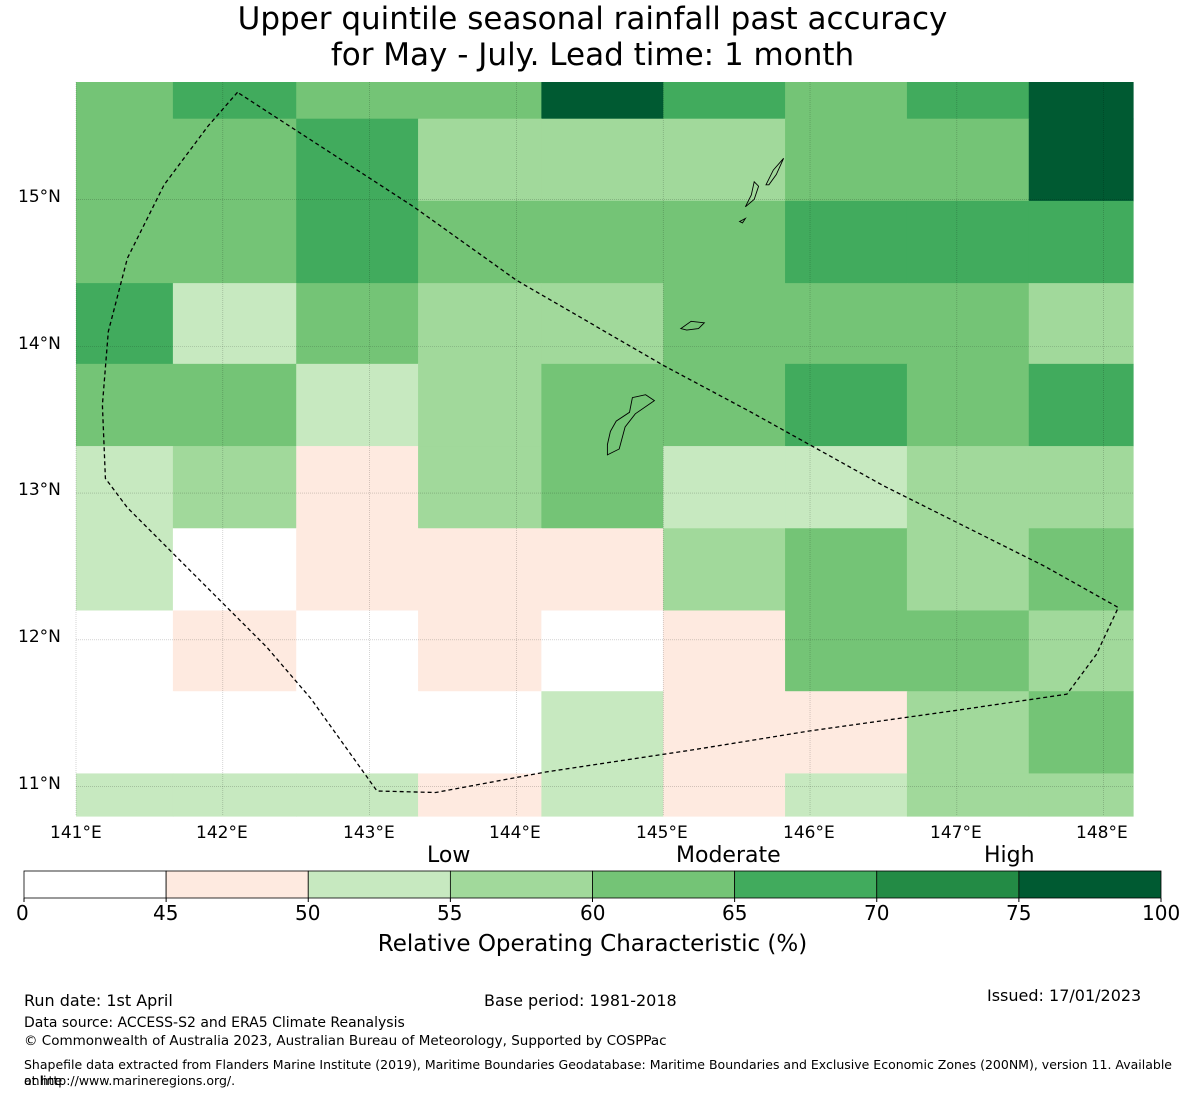  Describe the element at coordinates (22, 913) in the screenshot. I see `colorbar-tick-0: 0` at that location.